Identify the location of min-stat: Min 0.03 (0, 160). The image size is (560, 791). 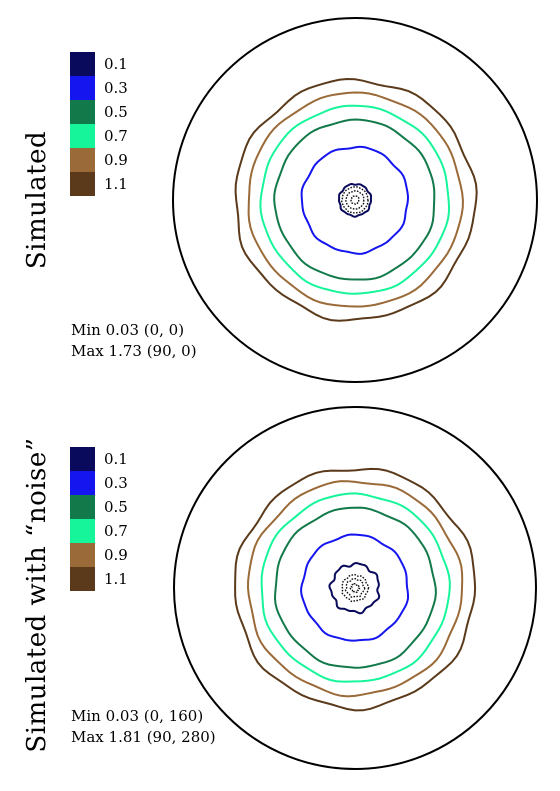
(137, 716).